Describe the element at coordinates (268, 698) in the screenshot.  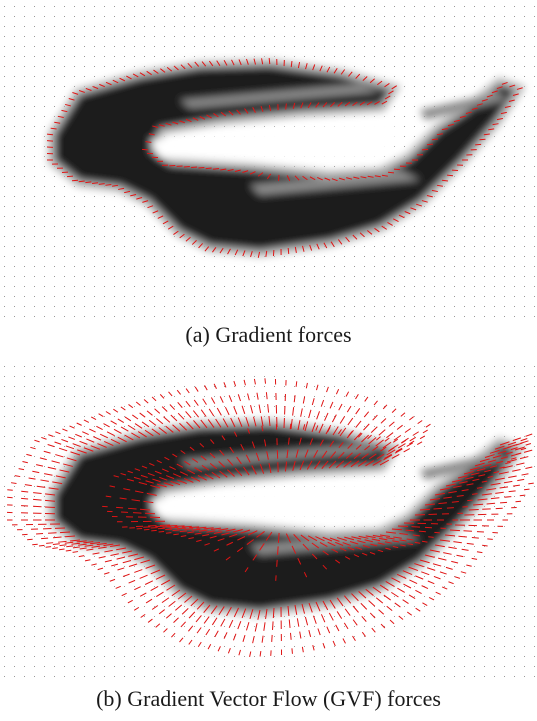
I see `caption-gvf-forces: (b) Gradient Vector Flow (GVF) forces` at that location.